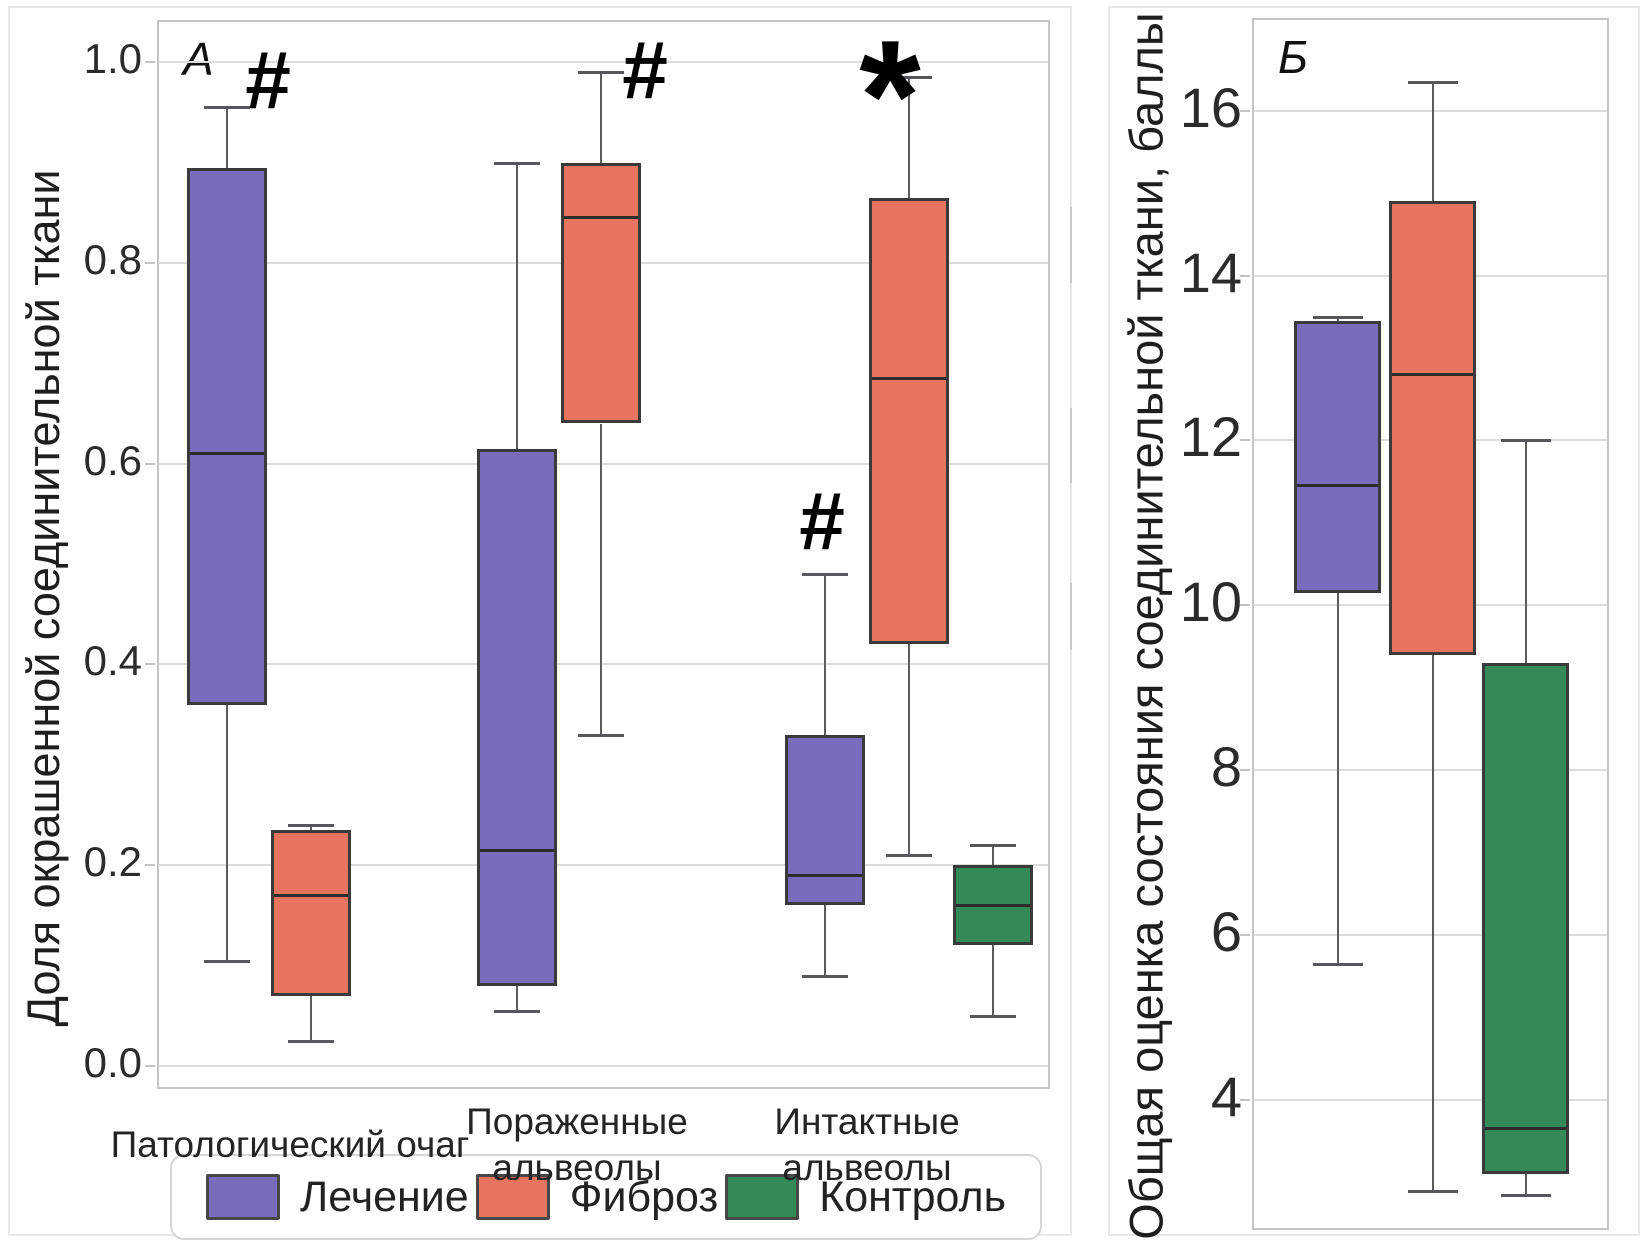 This screenshot has width=1646, height=1242. What do you see at coordinates (112, 1062) in the screenshot?
I see `y-tick-label: 0.0` at bounding box center [112, 1062].